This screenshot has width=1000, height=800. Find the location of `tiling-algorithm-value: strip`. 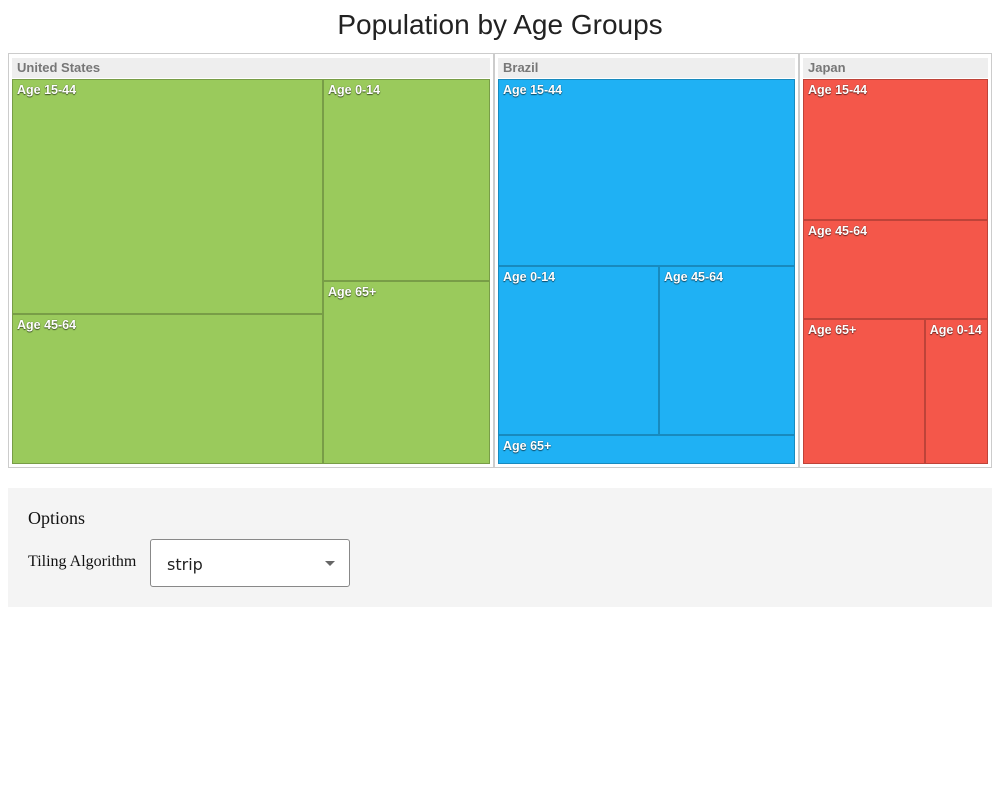

tiling-algorithm-value: strip is located at coordinates (185, 564).